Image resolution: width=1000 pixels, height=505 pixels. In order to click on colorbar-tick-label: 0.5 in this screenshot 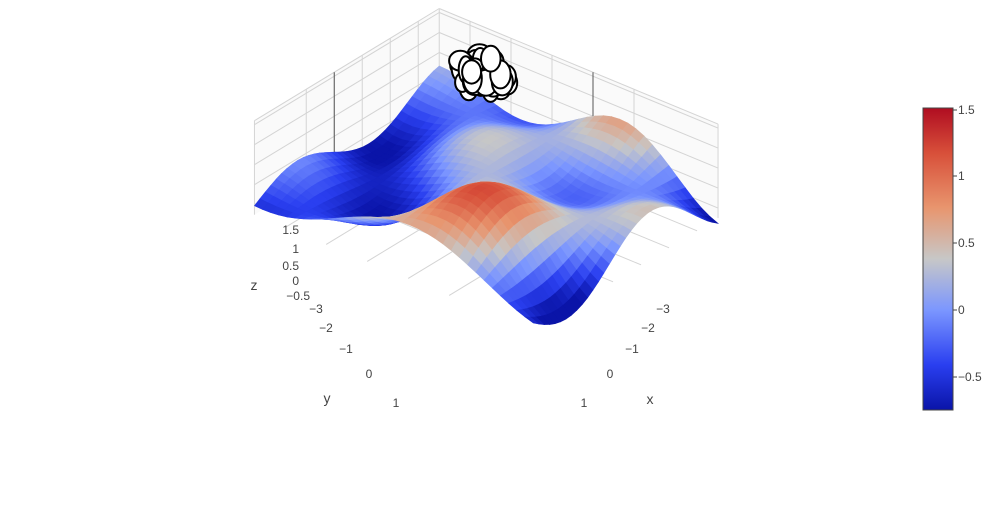, I will do `click(966, 243)`.